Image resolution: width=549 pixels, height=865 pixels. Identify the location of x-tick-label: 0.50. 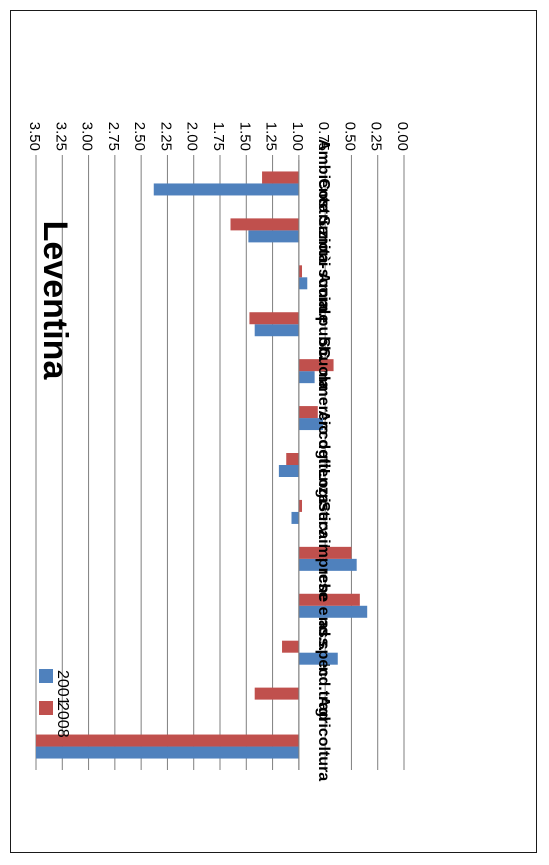
(349, 136).